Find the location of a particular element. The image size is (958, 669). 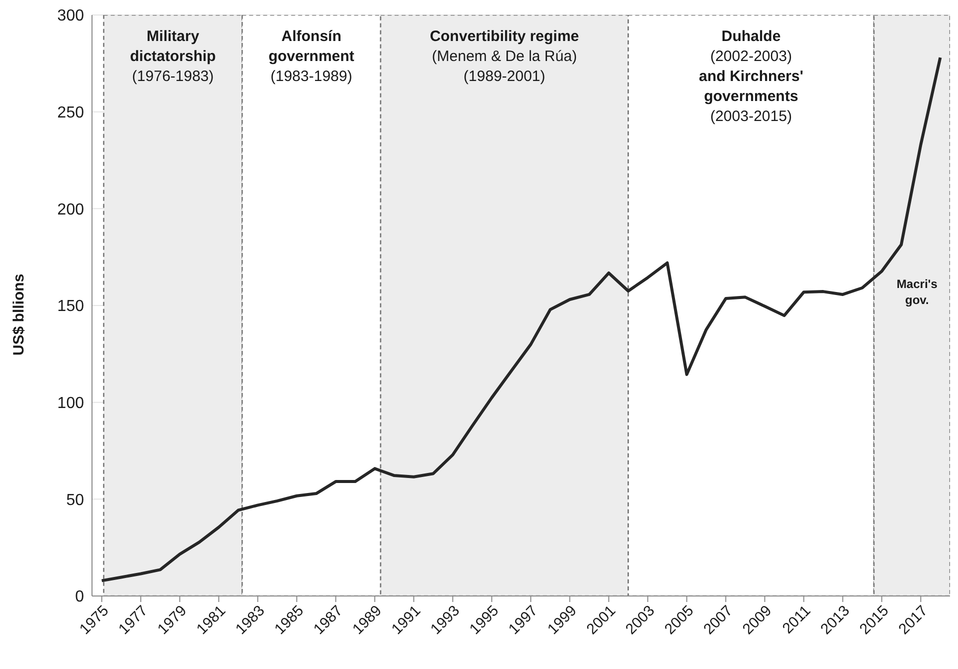

y-tick-label: 0 is located at coordinates (79, 597).